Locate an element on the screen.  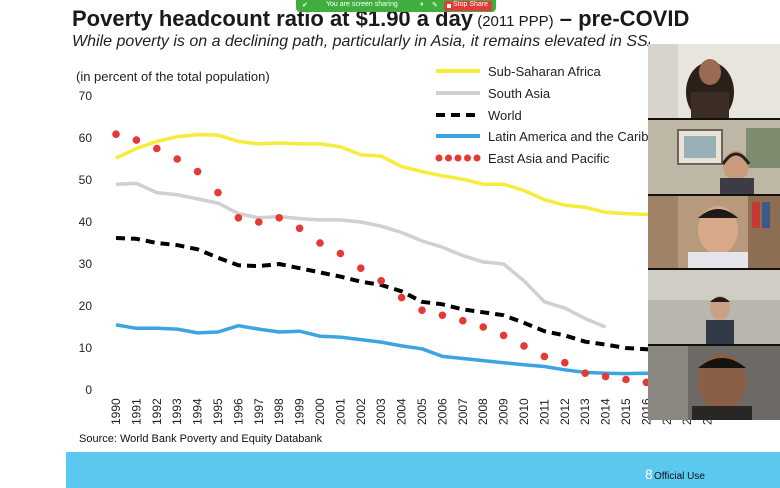
classification-label: Official Use is located at coordinates (679, 476).